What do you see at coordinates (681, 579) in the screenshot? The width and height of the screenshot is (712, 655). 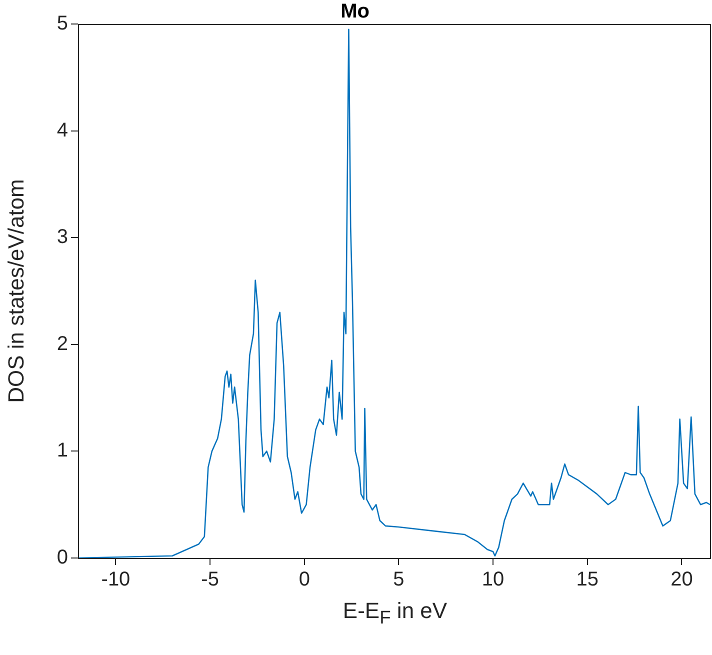 I see `x-tick-label: 20` at bounding box center [681, 579].